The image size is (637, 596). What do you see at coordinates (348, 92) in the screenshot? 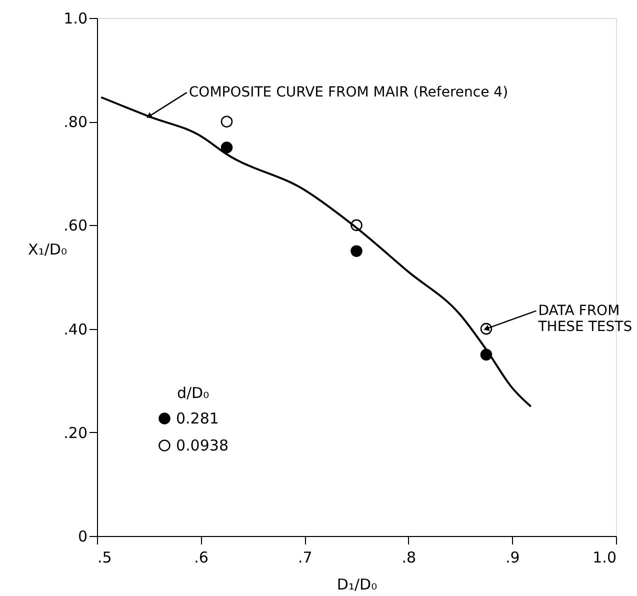
I see `annotation: COMPOSITE CURVE FROM MAIR (Reference 4)` at bounding box center [348, 92].